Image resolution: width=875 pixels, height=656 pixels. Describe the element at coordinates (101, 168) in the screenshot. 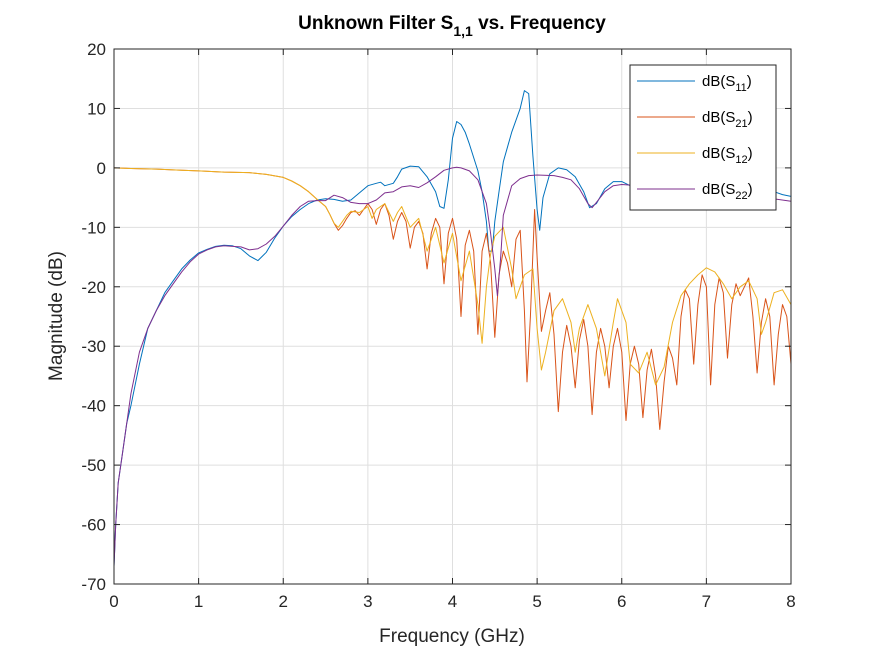

I see `y-tick-label: 0` at that location.